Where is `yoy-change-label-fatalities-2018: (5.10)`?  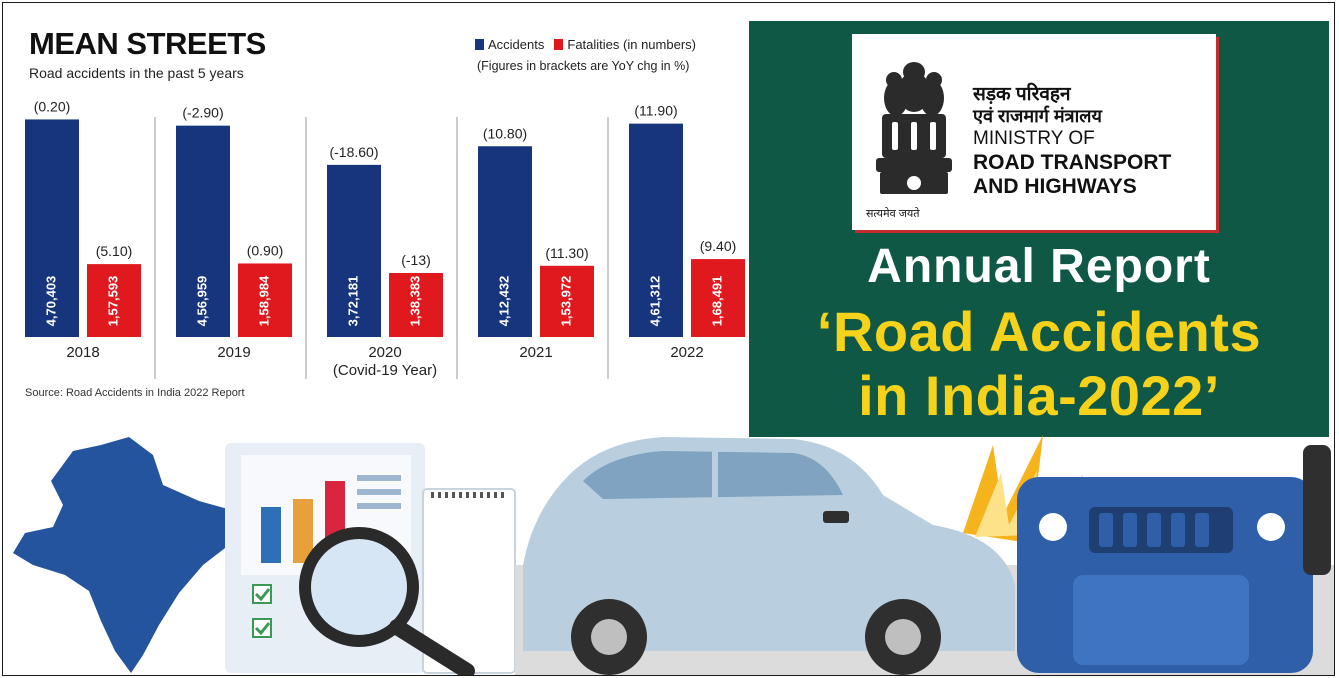
yoy-change-label-fatalities-2018: (5.10) is located at coordinates (114, 251).